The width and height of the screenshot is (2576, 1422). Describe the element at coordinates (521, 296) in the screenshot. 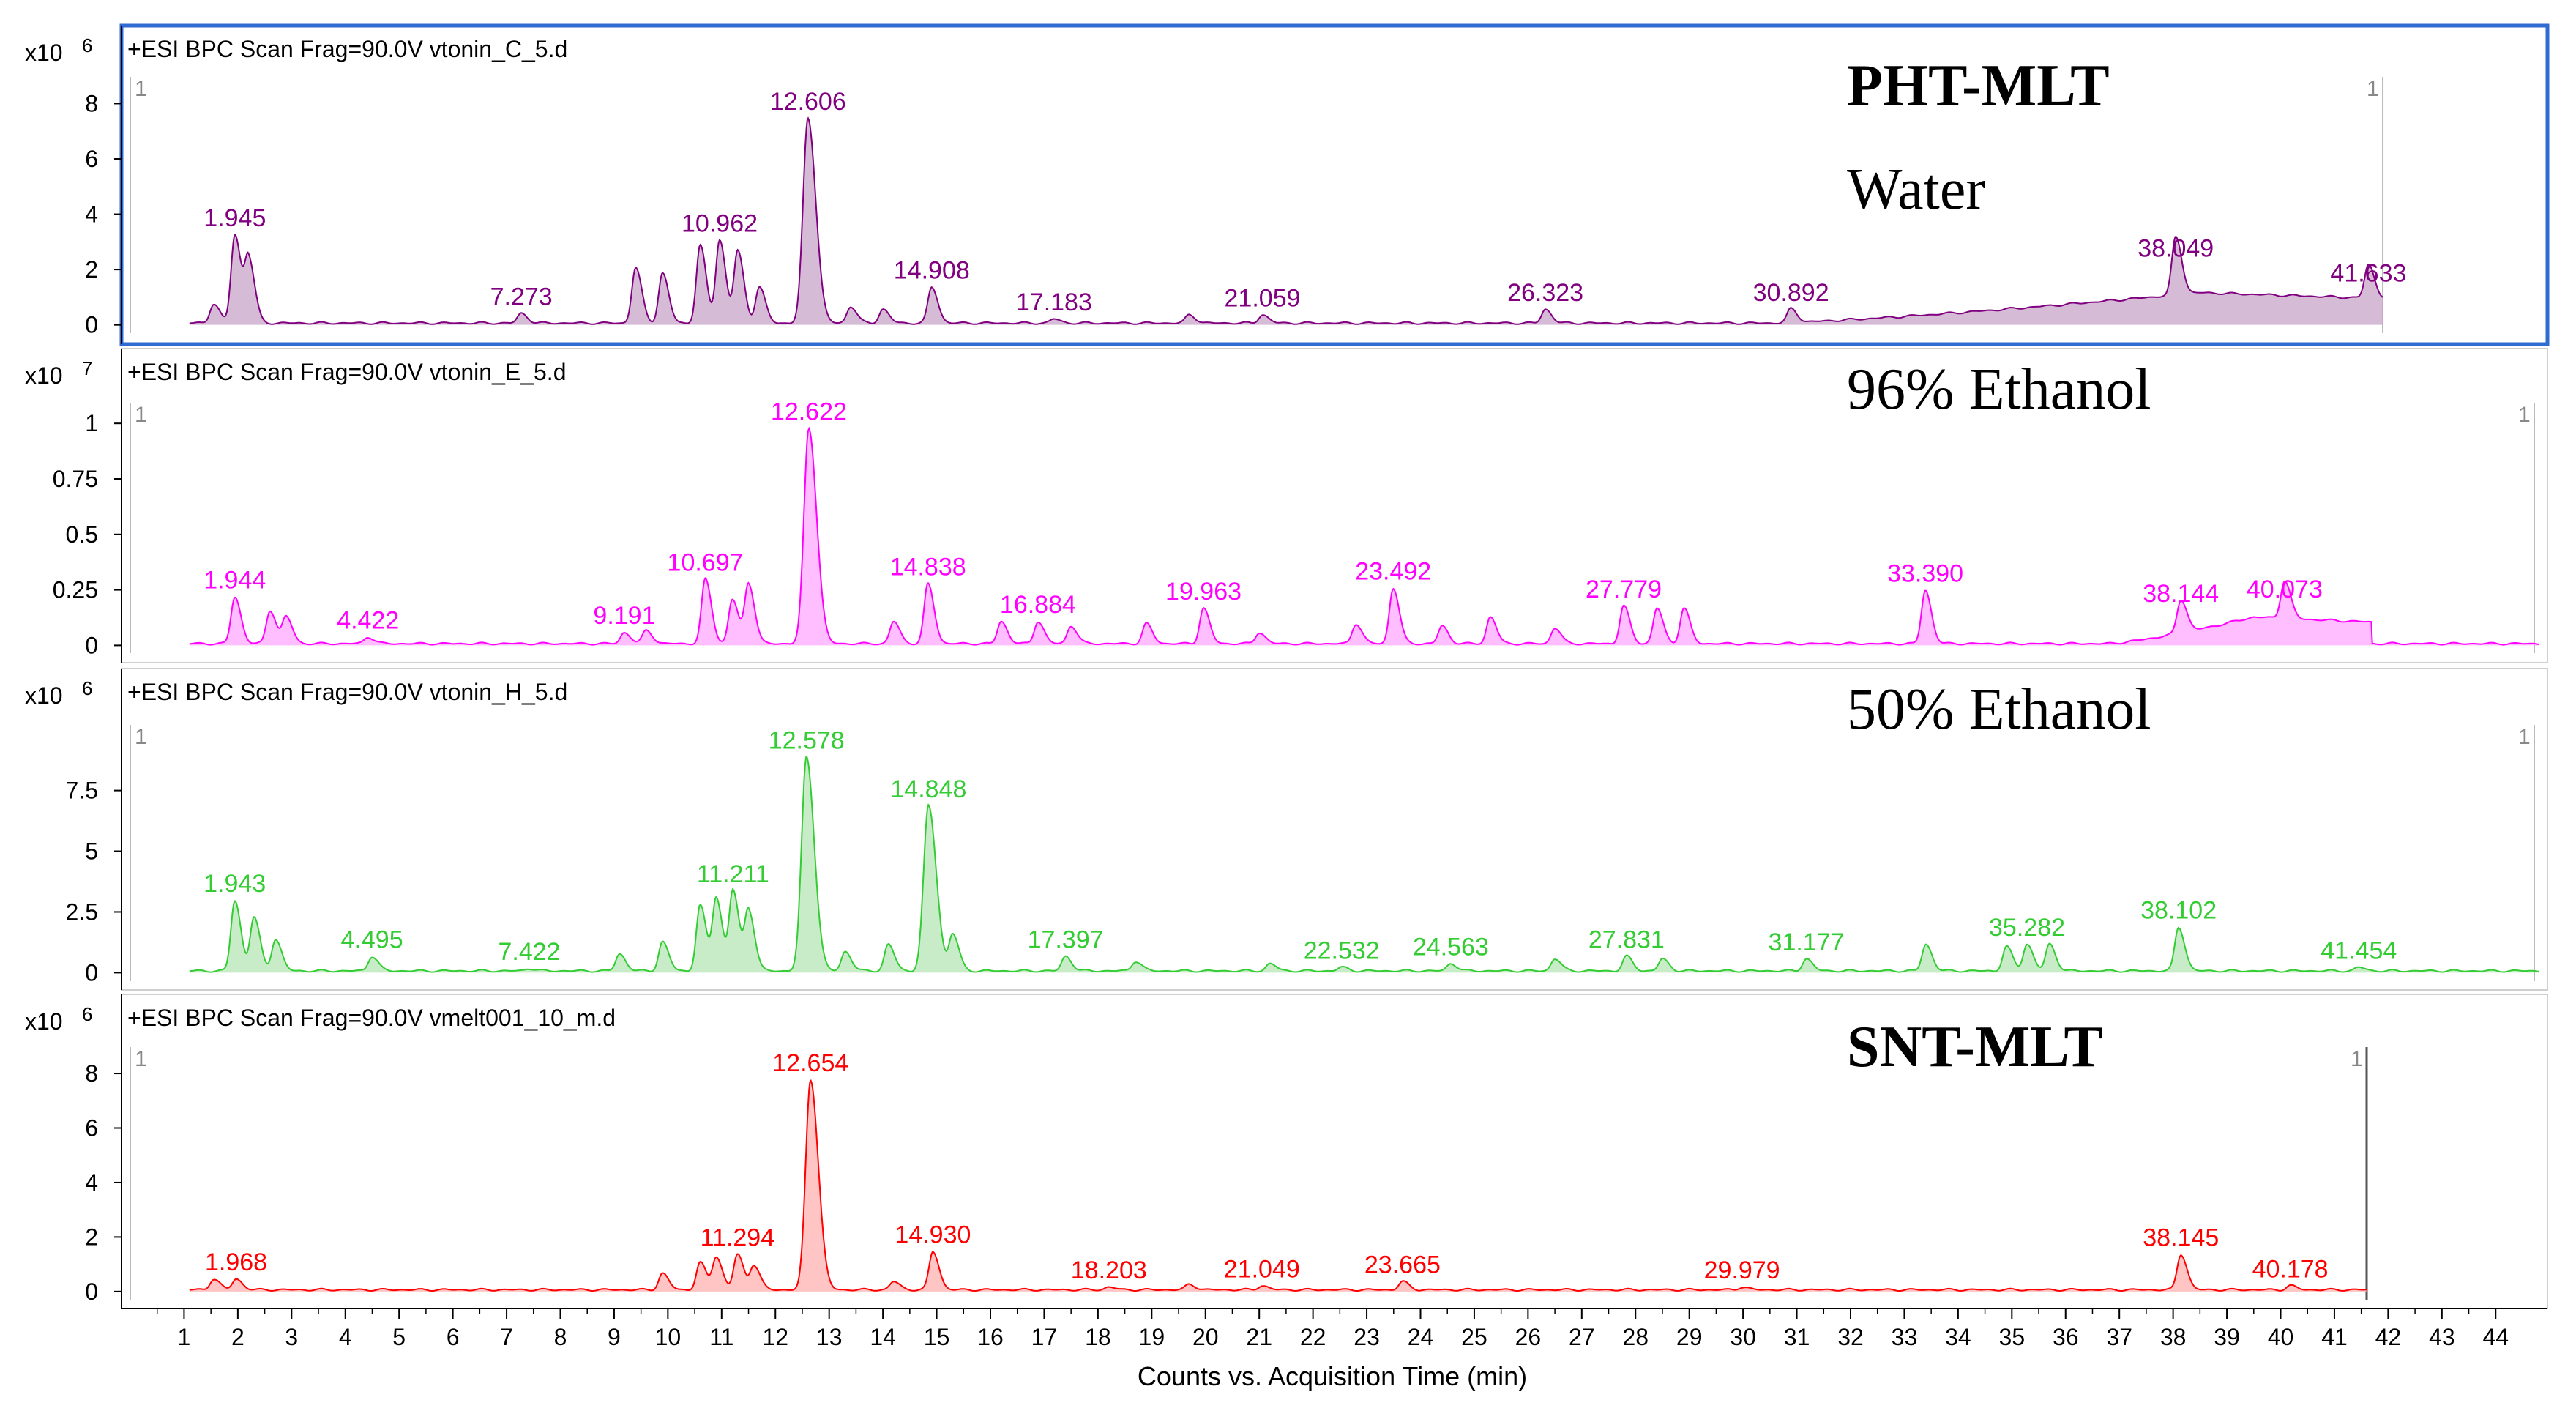

I see `peak-label: 7.273` at that location.